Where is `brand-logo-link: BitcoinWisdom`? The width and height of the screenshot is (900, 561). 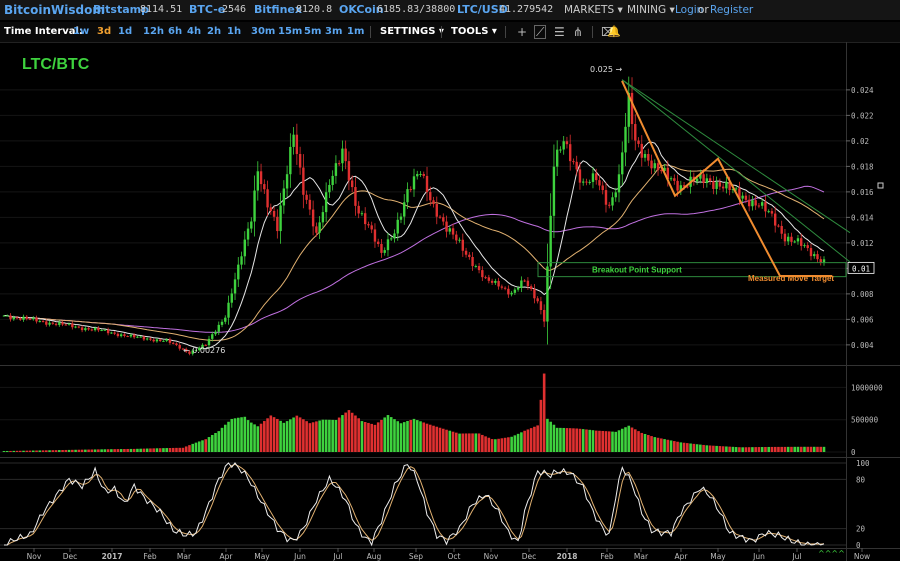 brand-logo-link: BitcoinWisdom is located at coordinates (54, 10).